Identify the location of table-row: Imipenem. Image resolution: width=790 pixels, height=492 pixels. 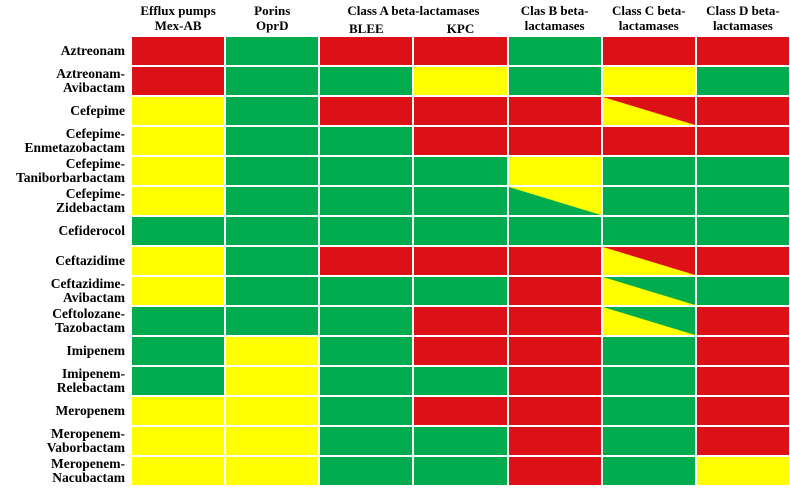
(395, 351).